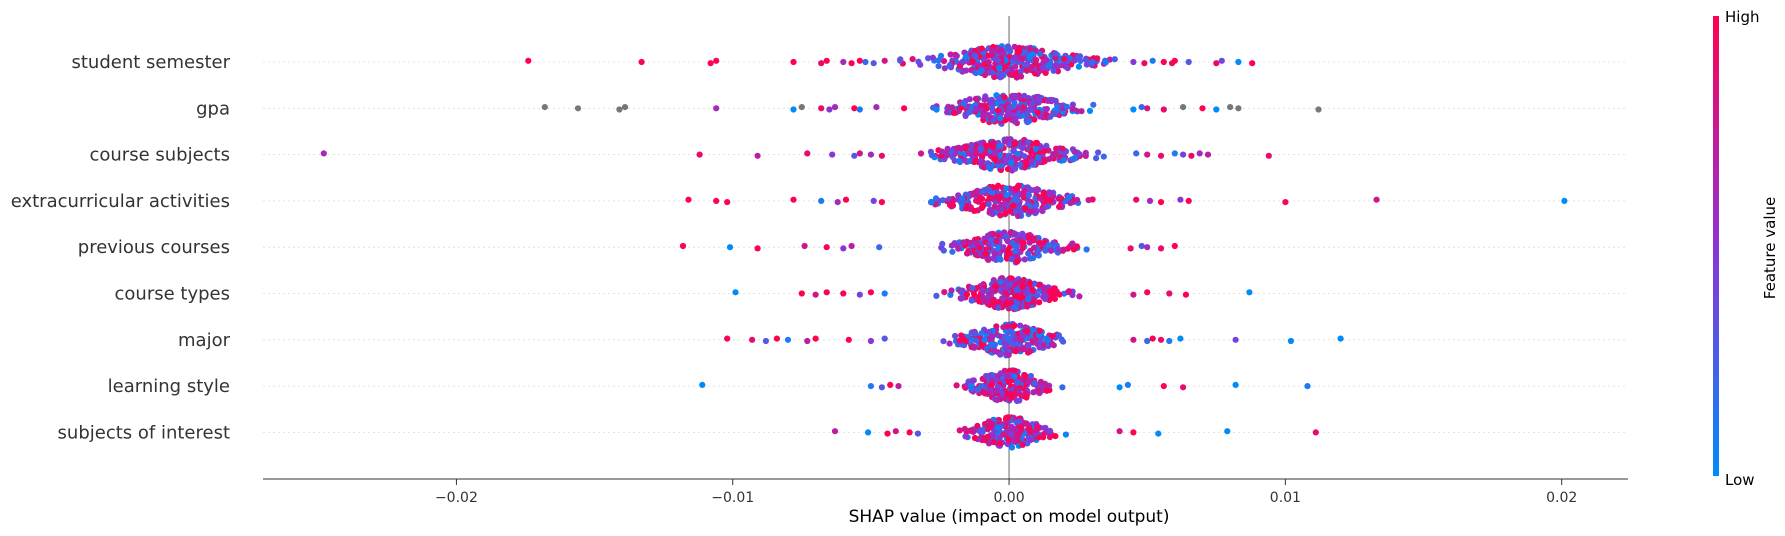  I want to click on feature-label: course subjects, so click(159, 155).